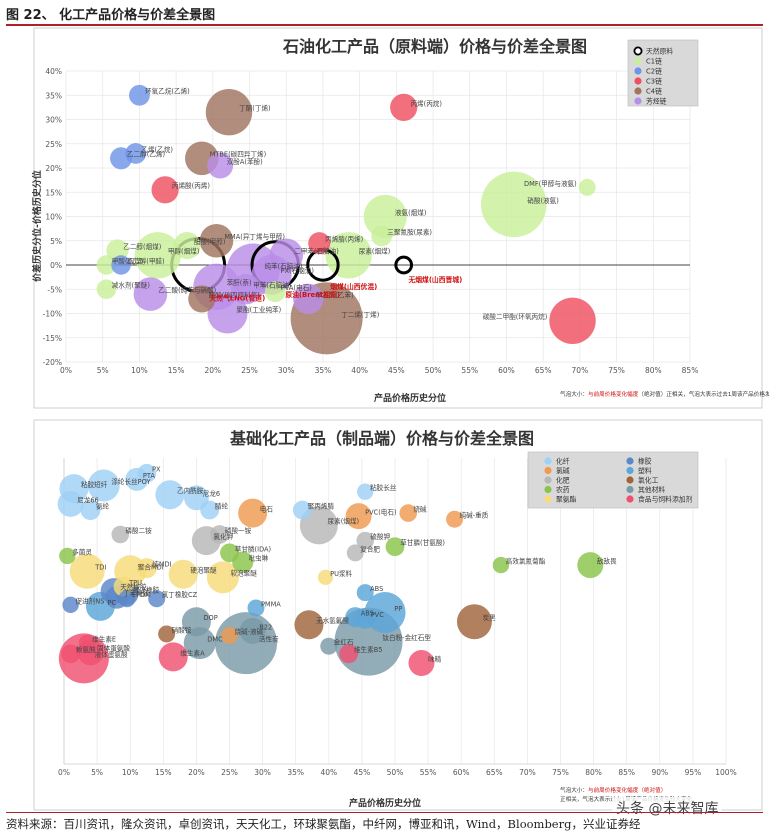  I want to click on bot-bubble-label-50: 硝酸铵, so click(182, 629).